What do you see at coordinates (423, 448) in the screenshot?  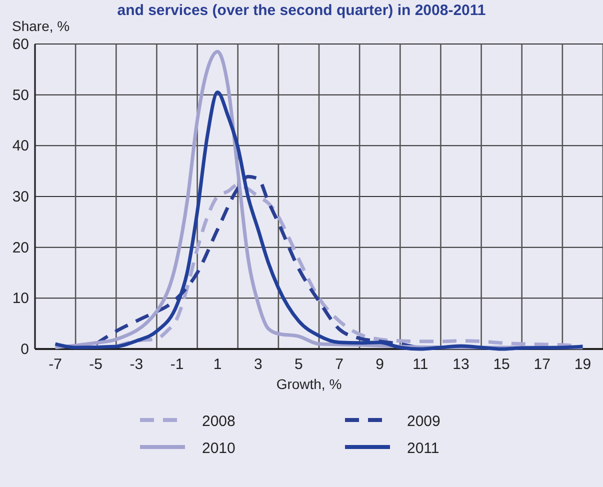 I see `legend-label: 2011` at bounding box center [423, 448].